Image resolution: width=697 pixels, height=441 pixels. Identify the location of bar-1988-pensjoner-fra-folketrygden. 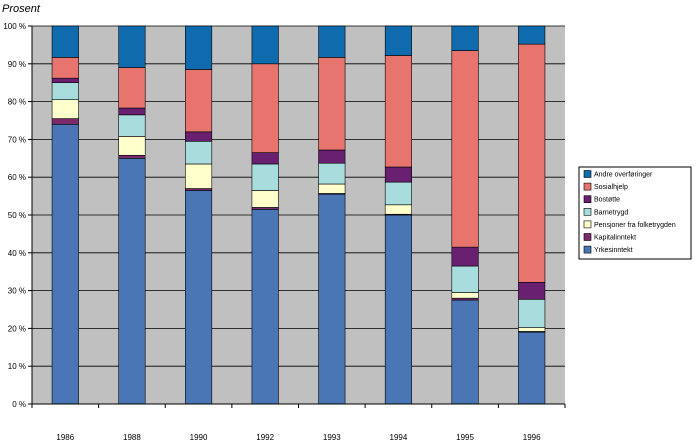
(132, 146).